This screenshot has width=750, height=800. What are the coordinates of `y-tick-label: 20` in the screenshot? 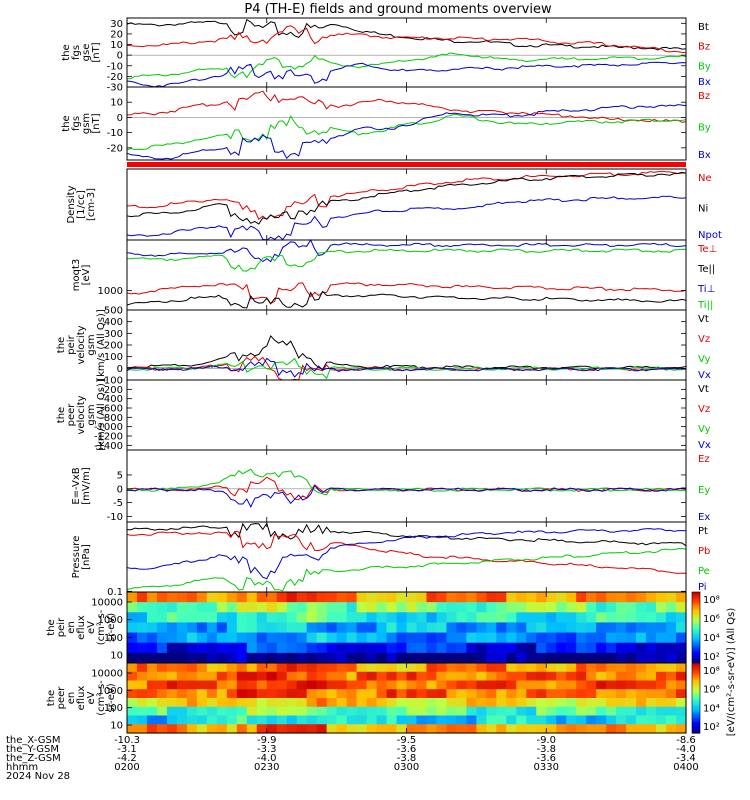 It's located at (116, 34).